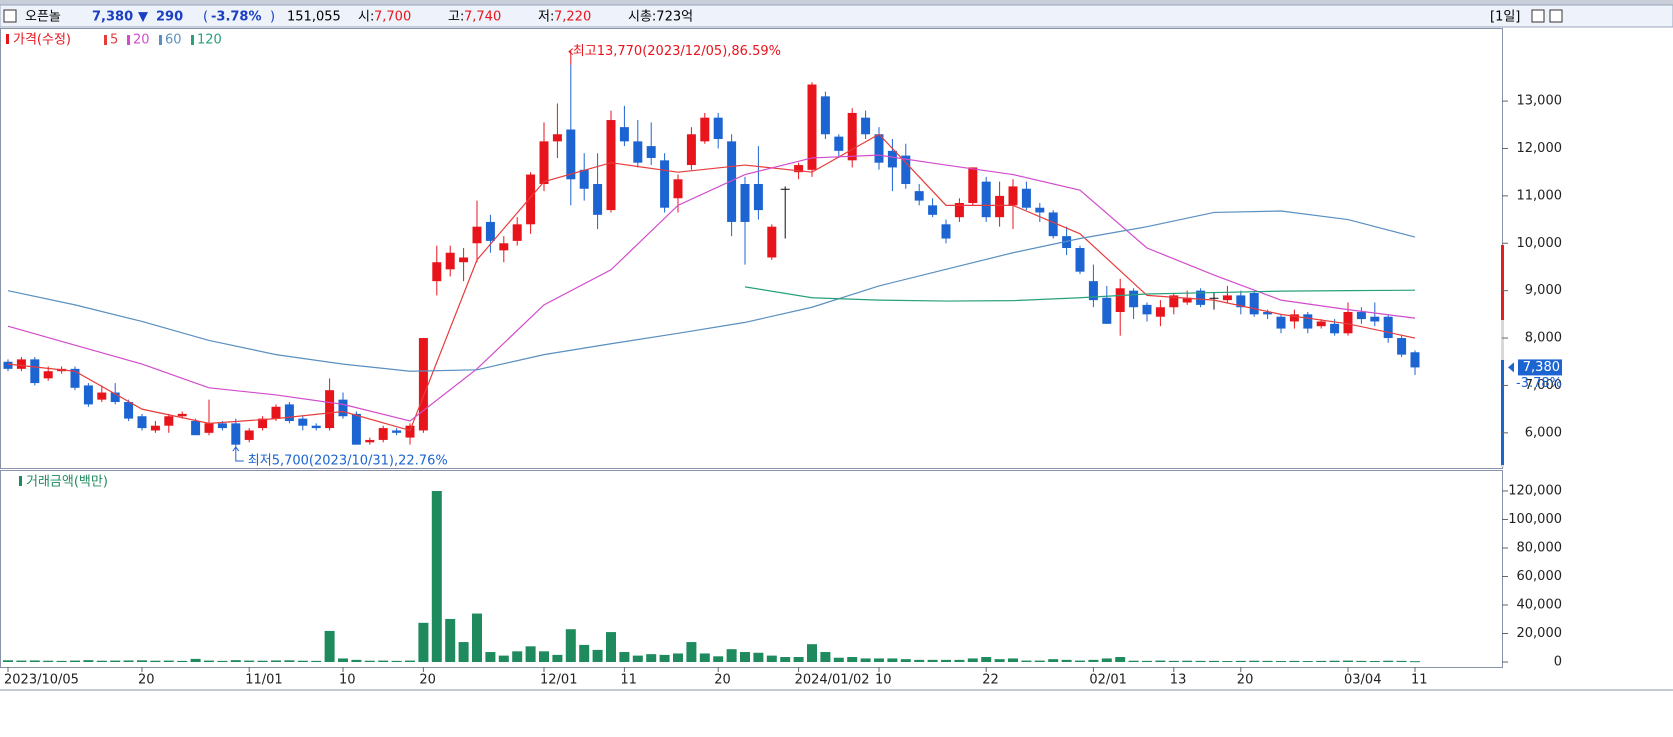 The width and height of the screenshot is (1673, 737). I want to click on x-tick-label: 10, so click(883, 680).